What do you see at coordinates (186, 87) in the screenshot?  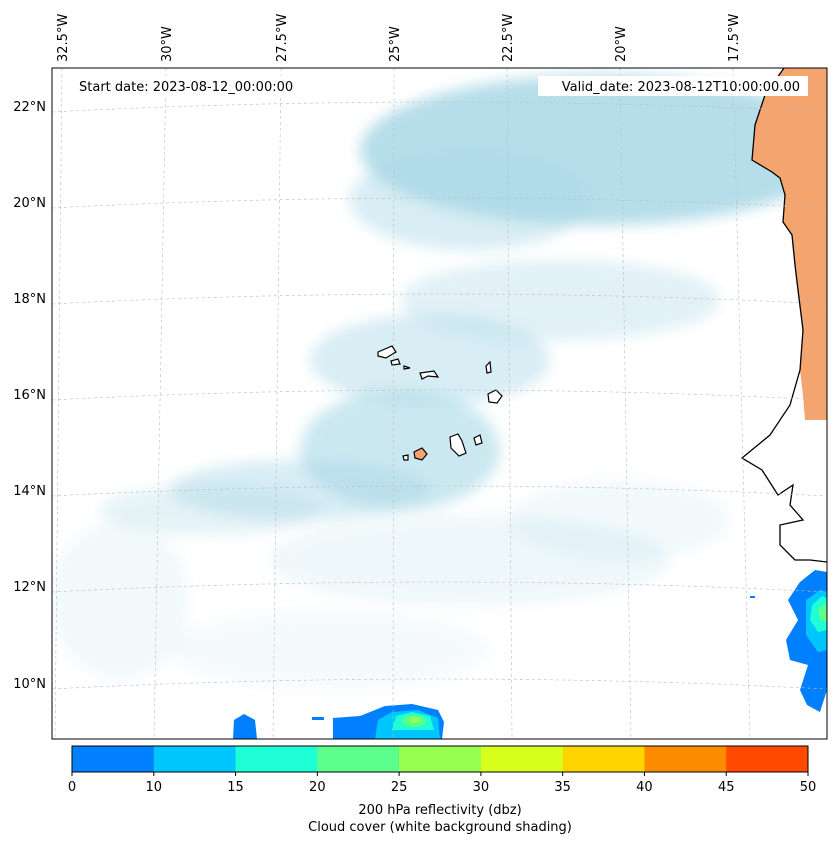 I see `start-date-label: Start date: 2023-08-12_00:00:00` at bounding box center [186, 87].